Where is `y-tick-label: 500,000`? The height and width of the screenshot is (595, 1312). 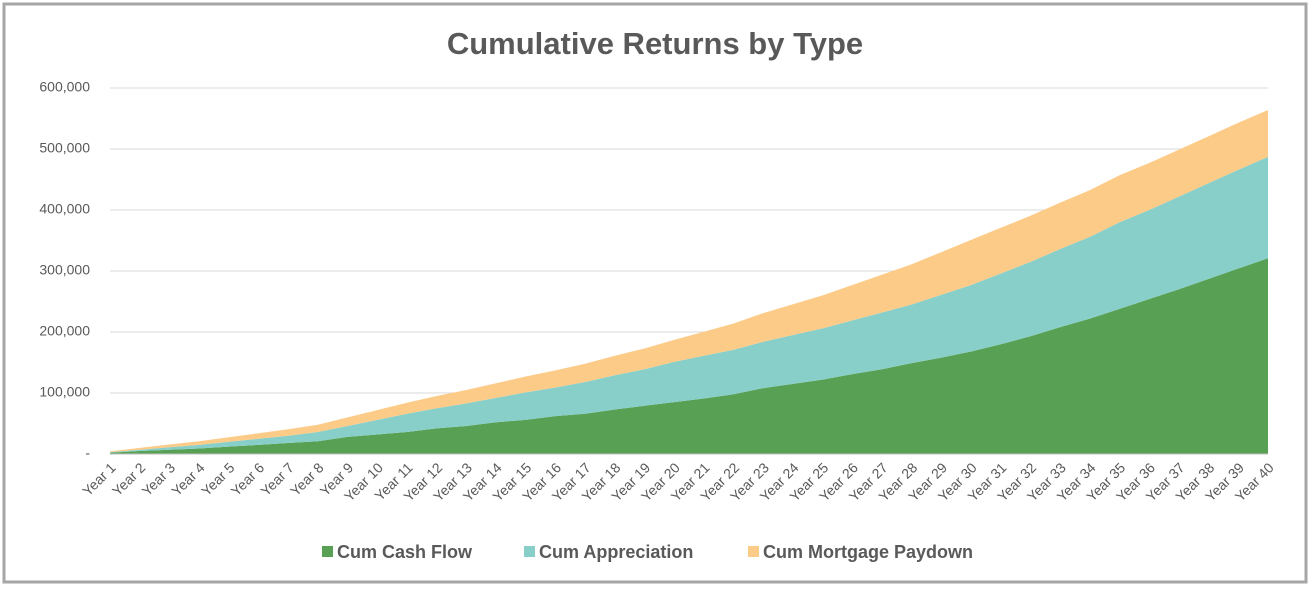
y-tick-label: 500,000 is located at coordinates (64, 148).